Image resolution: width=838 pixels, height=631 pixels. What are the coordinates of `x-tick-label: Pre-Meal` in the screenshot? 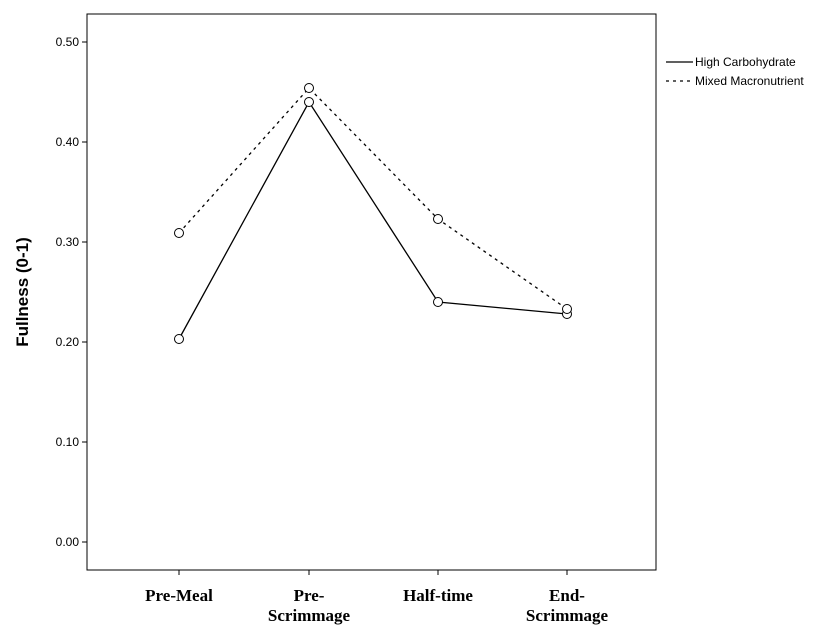 It's located at (179, 595).